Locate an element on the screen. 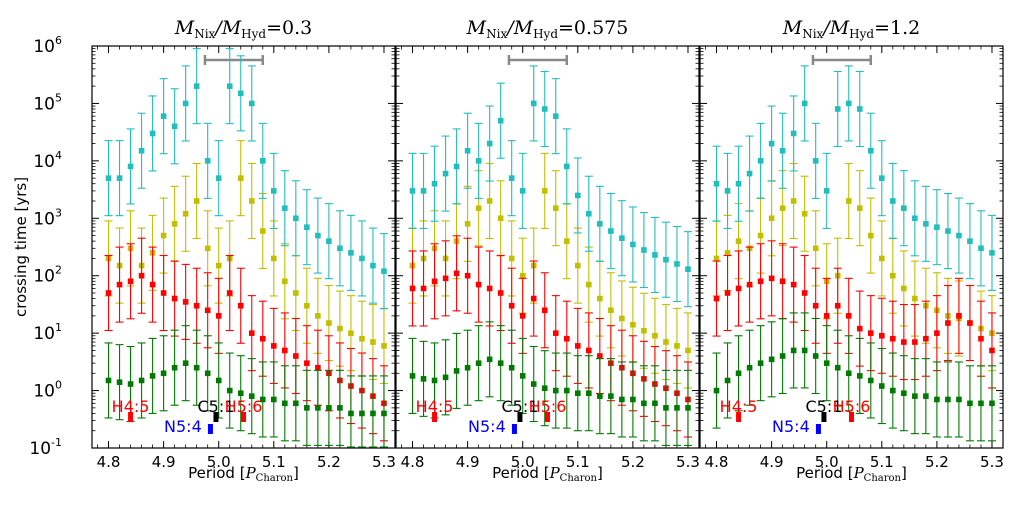 The height and width of the screenshot is (516, 1024). x-tick-label: 5.0 is located at coordinates (219, 462).